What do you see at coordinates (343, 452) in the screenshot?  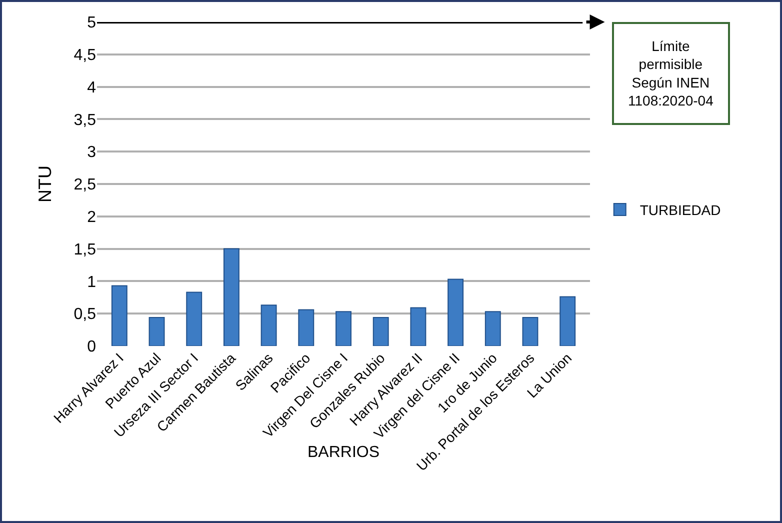 I see `x-axis-title: BARRIOS` at bounding box center [343, 452].